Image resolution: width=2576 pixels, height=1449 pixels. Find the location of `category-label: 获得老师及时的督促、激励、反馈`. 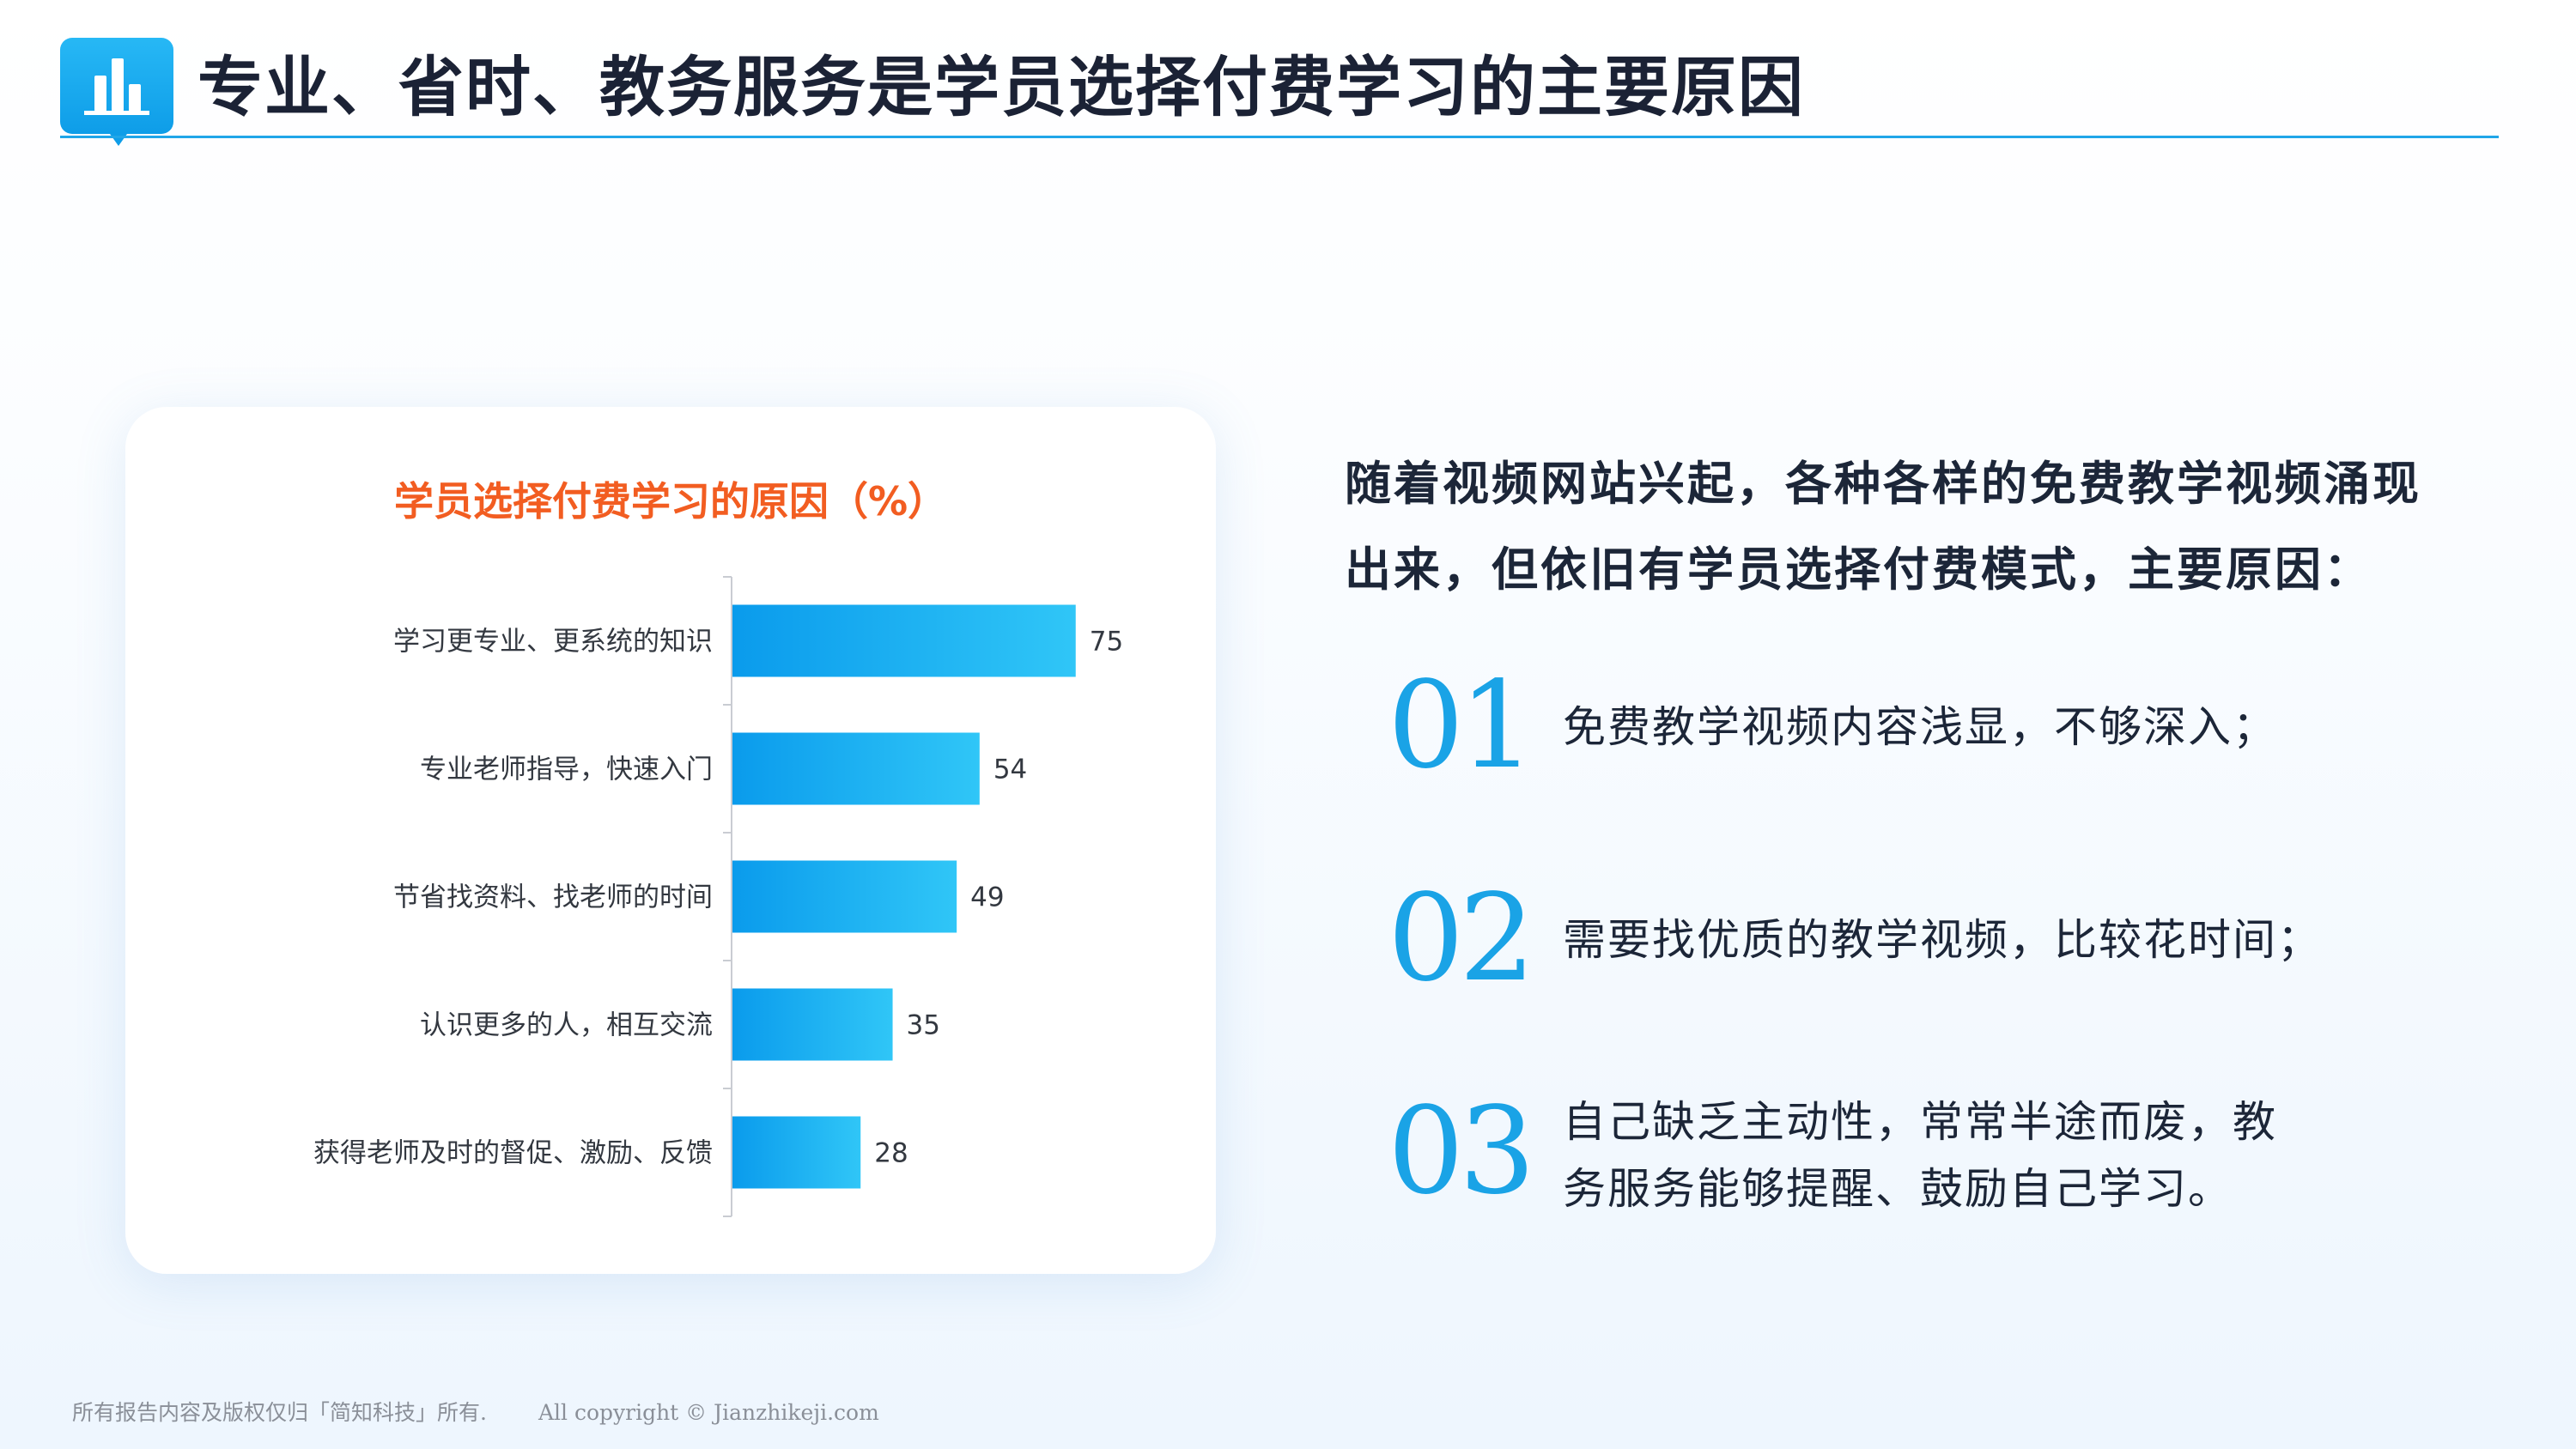

category-label: 获得老师及时的督促、激励、反馈 is located at coordinates (513, 1153).